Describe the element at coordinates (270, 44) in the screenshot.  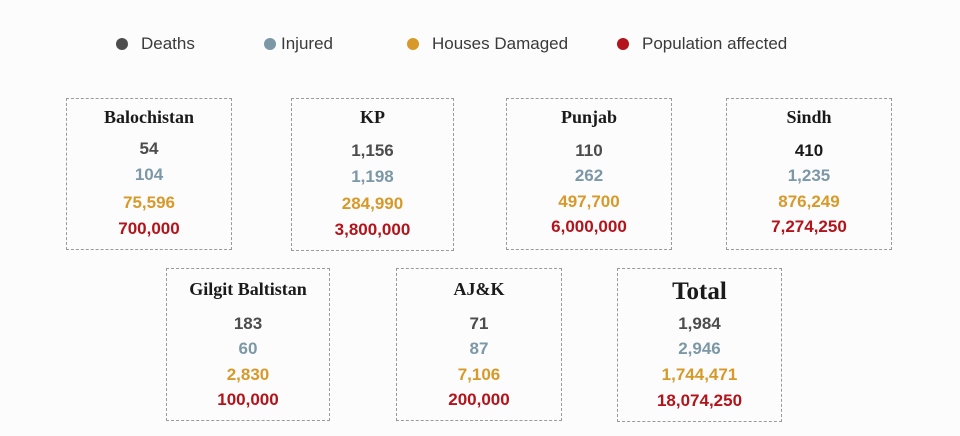
I see `injured-dot-icon` at that location.